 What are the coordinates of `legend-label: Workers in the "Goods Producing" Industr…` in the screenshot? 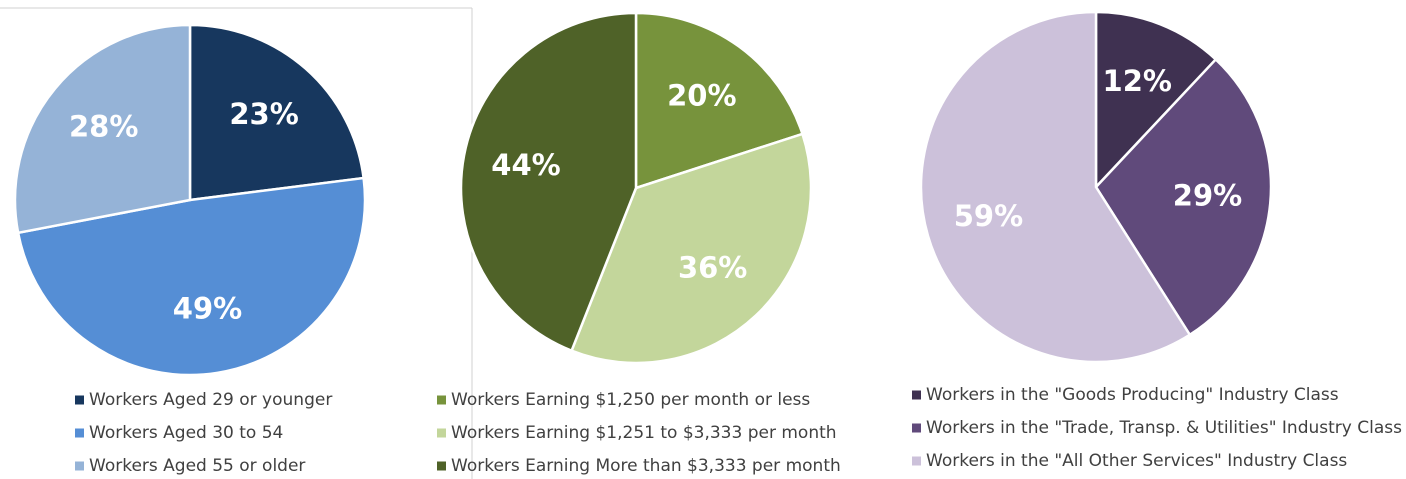 It's located at (1132, 395).